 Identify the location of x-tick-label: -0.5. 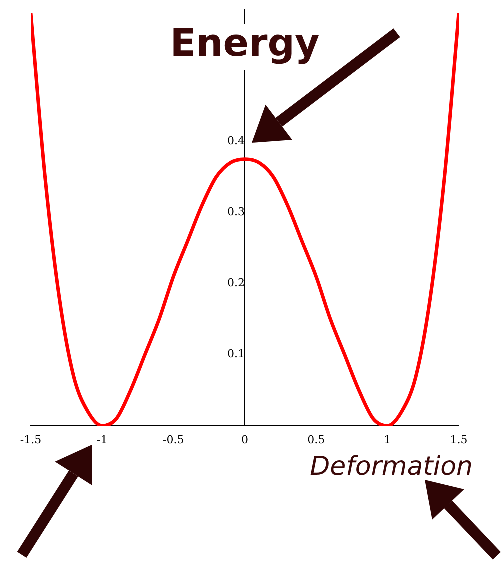
(173, 439).